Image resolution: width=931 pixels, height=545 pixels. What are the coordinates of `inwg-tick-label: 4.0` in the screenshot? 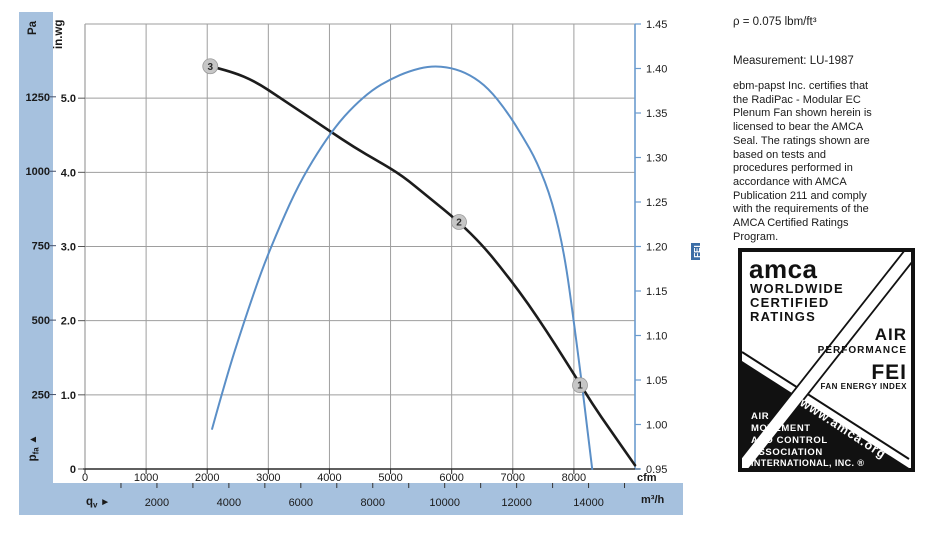 It's located at (68, 173).